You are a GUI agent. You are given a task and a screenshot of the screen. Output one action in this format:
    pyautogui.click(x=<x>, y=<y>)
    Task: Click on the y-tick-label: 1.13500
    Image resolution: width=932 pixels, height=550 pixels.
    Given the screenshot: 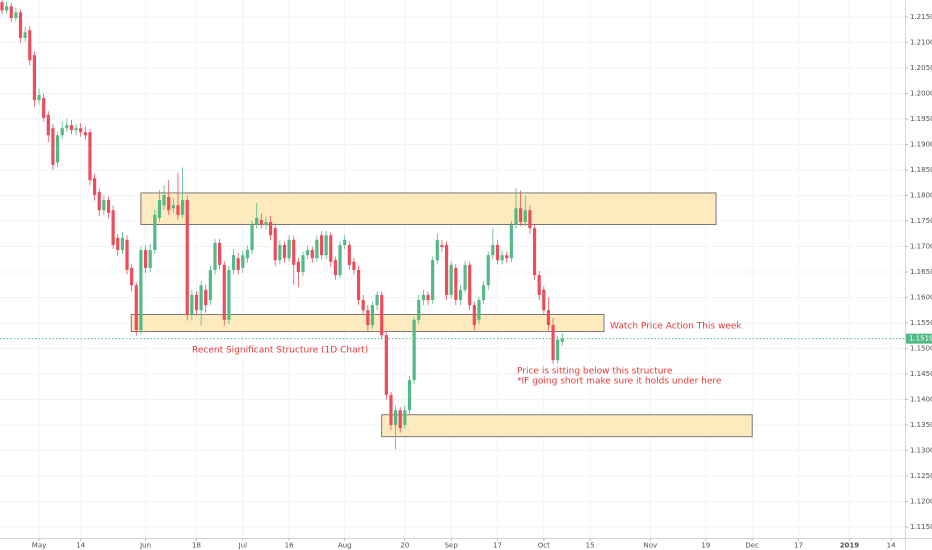 What is the action you would take?
    pyautogui.click(x=921, y=425)
    